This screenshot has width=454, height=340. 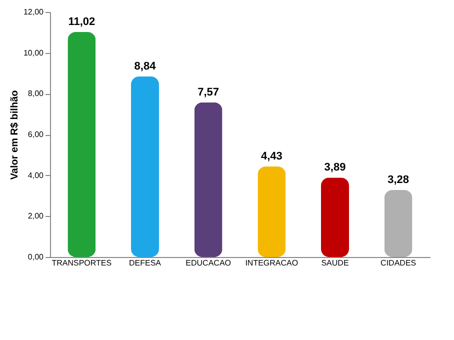 What do you see at coordinates (335, 263) in the screenshot?
I see `x-tick-label: SAUDE` at bounding box center [335, 263].